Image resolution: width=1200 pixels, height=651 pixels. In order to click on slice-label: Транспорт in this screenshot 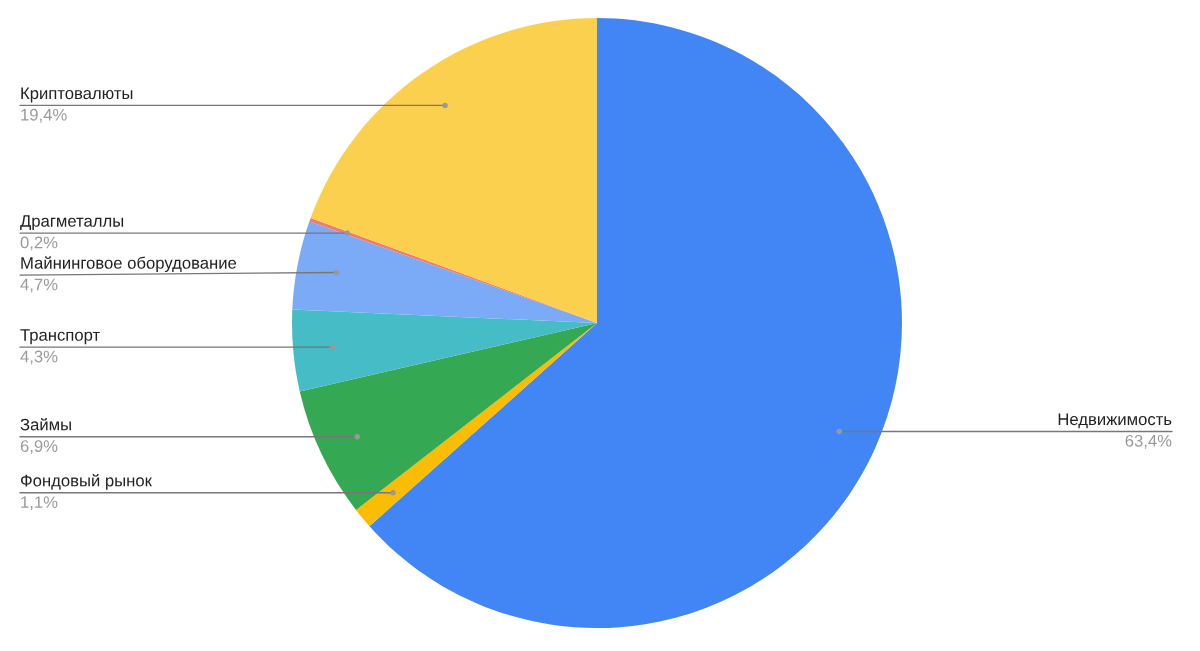, I will do `click(60, 337)`.